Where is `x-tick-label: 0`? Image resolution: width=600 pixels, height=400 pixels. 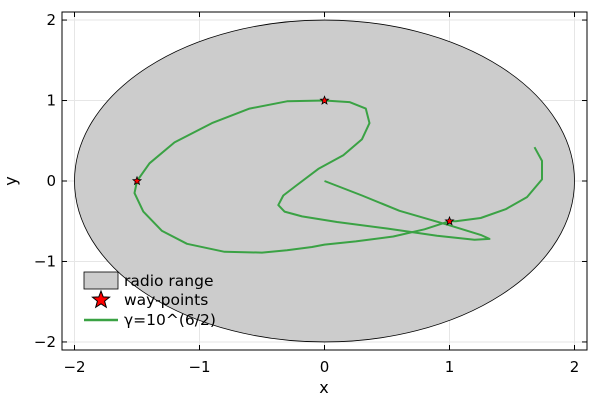
x-tick-label: 0 is located at coordinates (325, 367).